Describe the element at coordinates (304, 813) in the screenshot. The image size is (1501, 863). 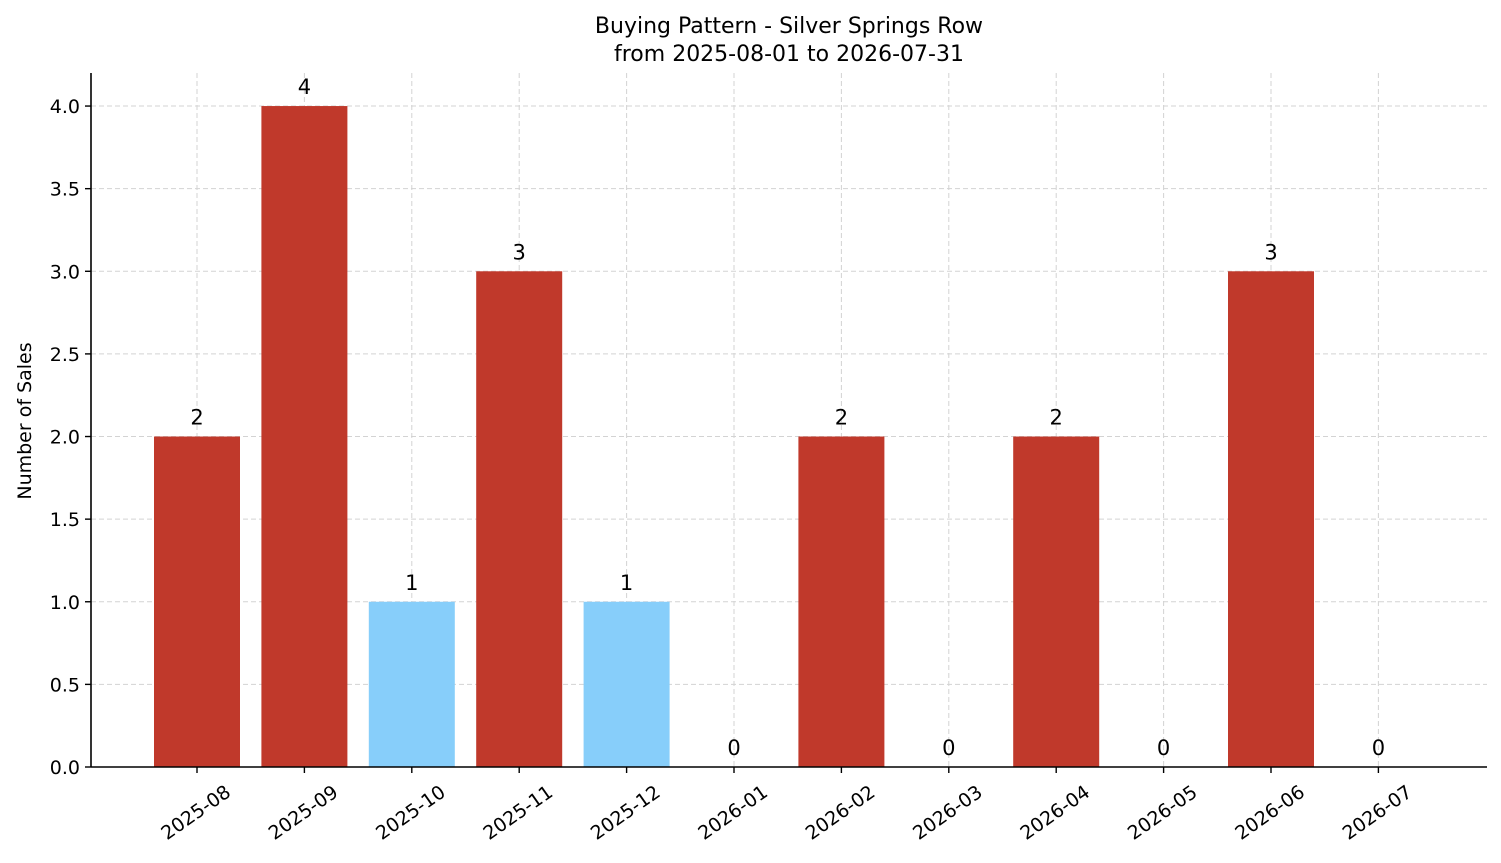
I see `x-tick-label: 2025-09` at that location.